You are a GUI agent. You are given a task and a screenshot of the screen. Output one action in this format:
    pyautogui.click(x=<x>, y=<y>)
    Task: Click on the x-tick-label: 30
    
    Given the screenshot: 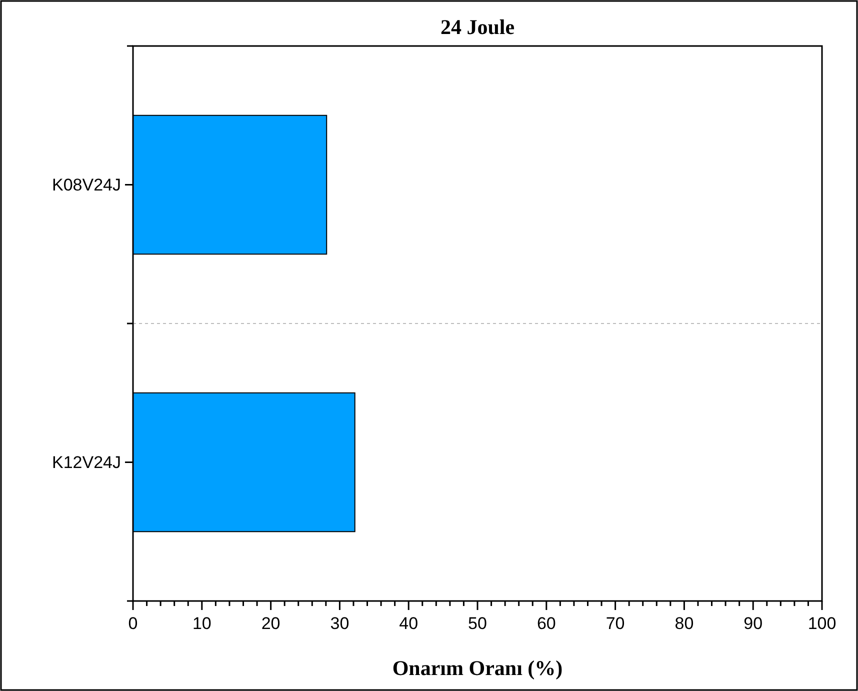 What is the action you would take?
    pyautogui.click(x=340, y=623)
    